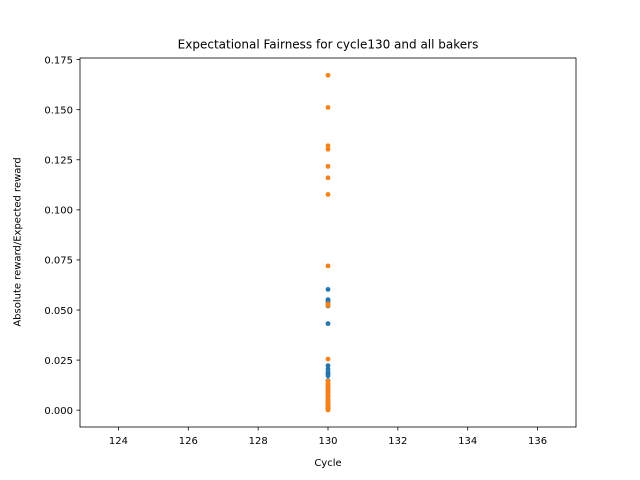  Describe the element at coordinates (58, 261) in the screenshot. I see `y-tick-label: 0.075` at that location.